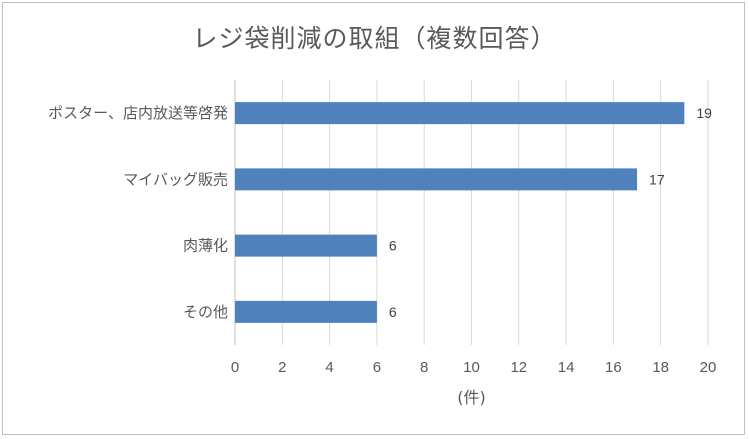 This screenshot has height=439, width=749. I want to click on x-tick-label: 0, so click(235, 367).